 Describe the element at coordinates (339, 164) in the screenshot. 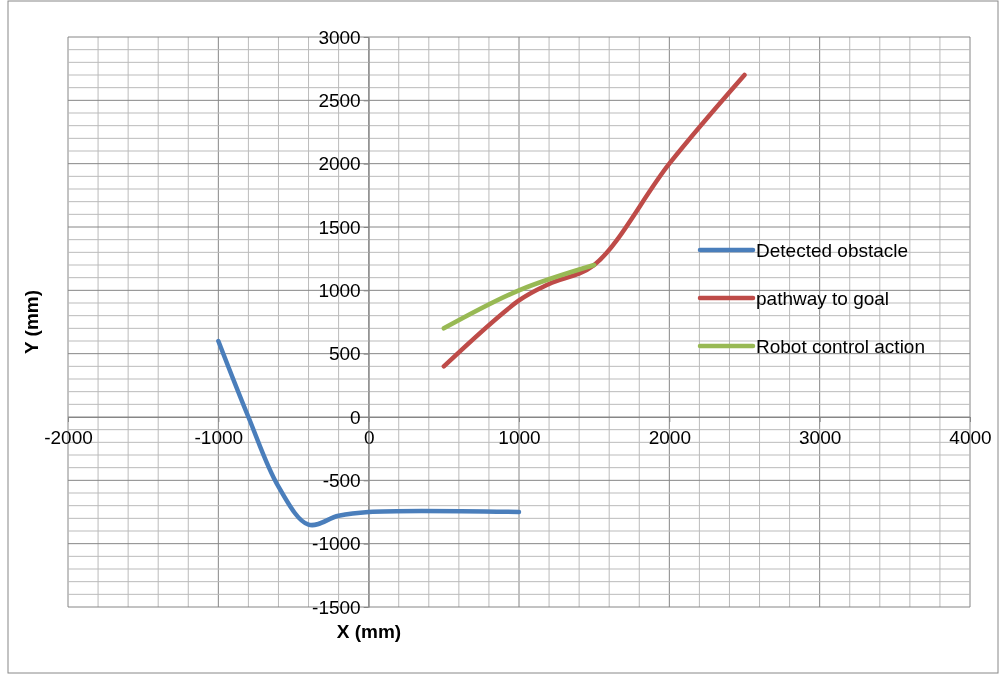

I see `y-tick-label: 2000` at that location.